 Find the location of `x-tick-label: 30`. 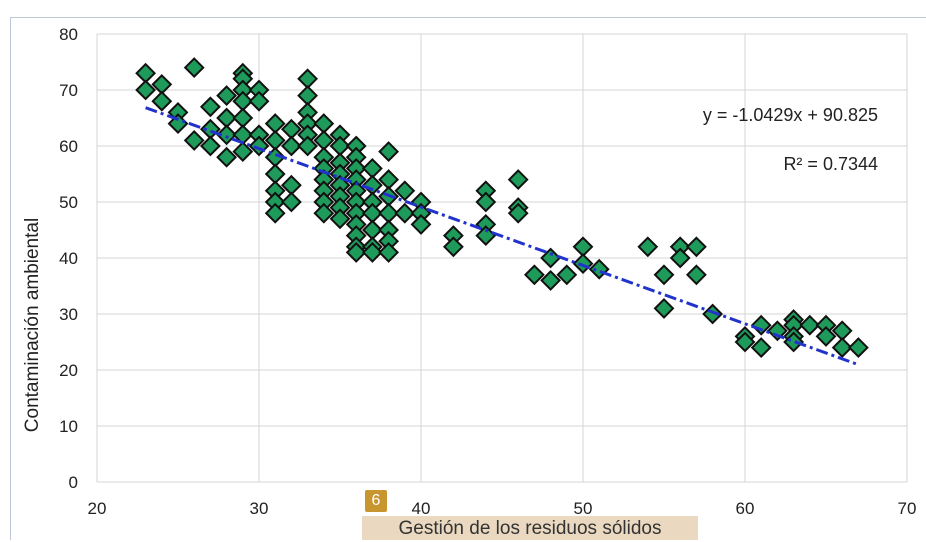

x-tick-label: 30 is located at coordinates (259, 508).